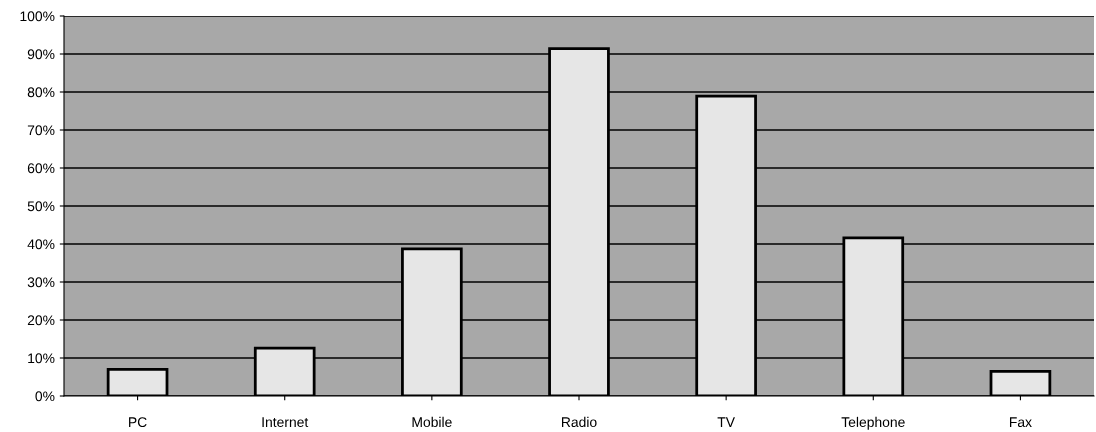 The height and width of the screenshot is (432, 1096). Describe the element at coordinates (432, 422) in the screenshot. I see `x-tick-label: Mobile` at that location.